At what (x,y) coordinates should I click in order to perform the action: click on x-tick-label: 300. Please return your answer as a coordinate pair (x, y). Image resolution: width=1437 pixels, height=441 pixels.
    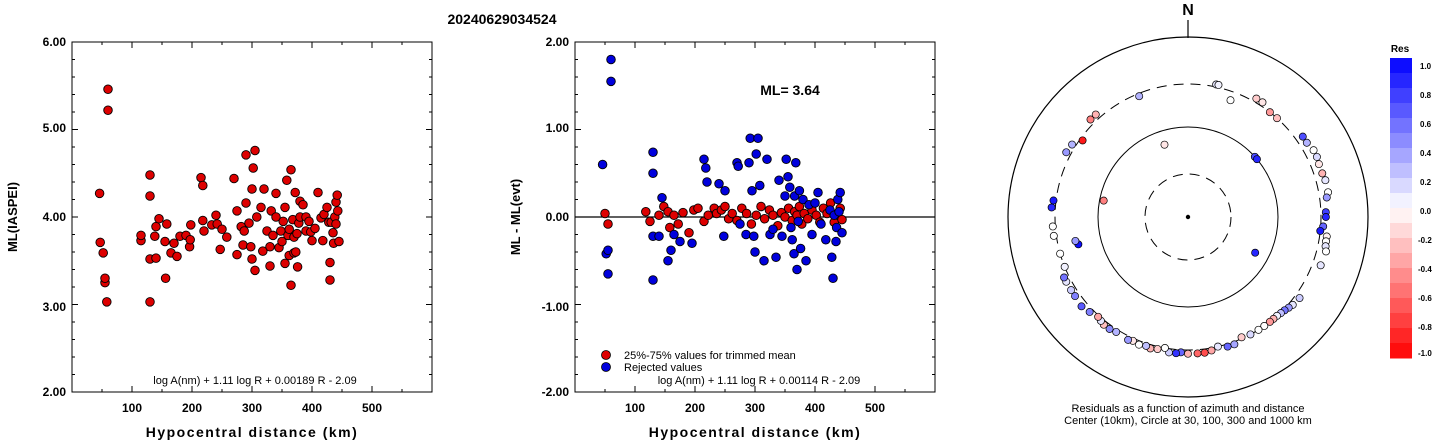
    Looking at the image, I should click on (252, 408).